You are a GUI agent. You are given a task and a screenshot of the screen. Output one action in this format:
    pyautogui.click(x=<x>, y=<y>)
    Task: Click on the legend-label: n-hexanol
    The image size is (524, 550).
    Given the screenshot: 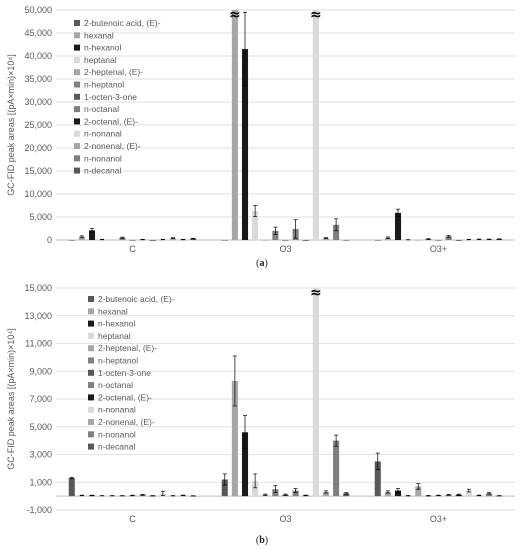 What is the action you would take?
    pyautogui.click(x=116, y=324)
    